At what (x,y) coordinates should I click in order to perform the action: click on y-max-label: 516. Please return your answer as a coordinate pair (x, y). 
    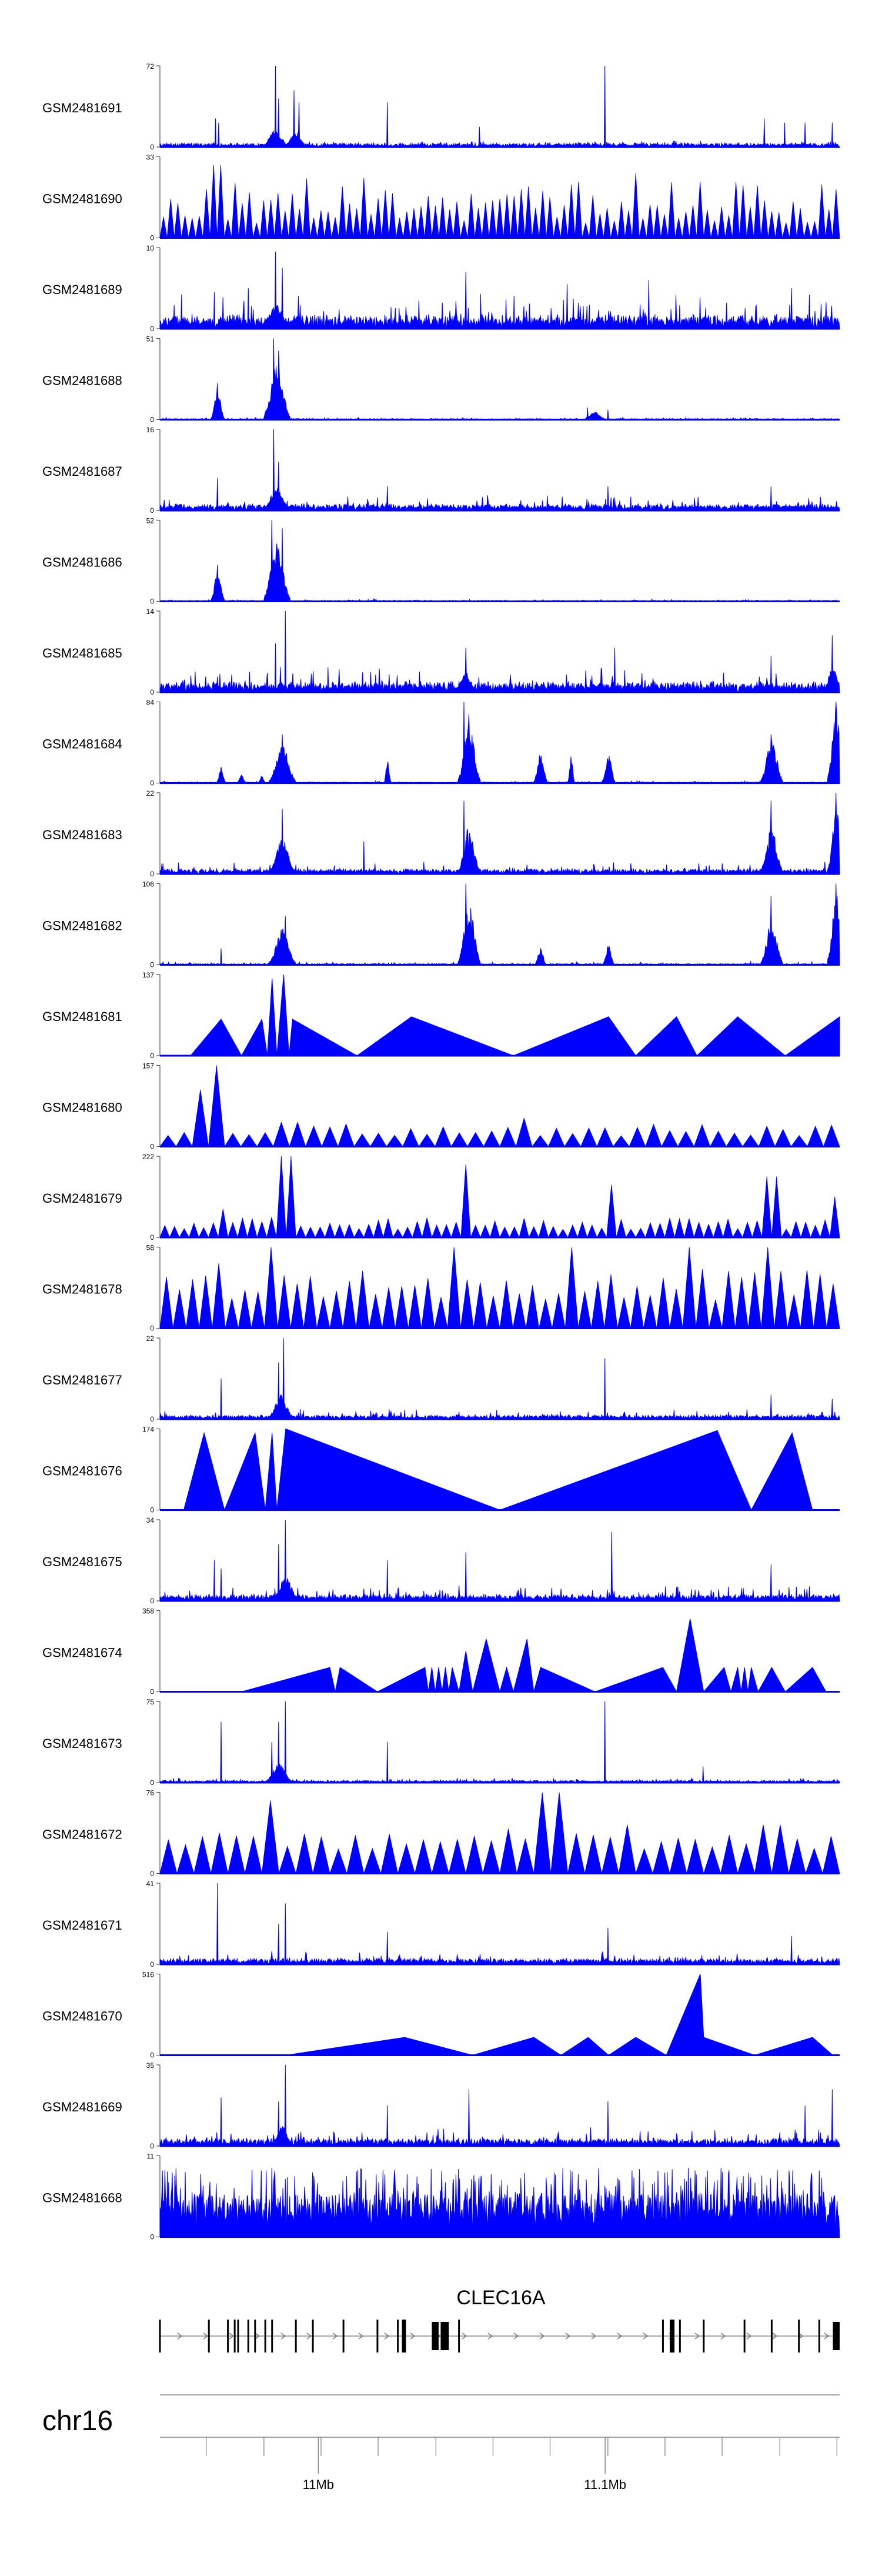
    Looking at the image, I should click on (148, 1975).